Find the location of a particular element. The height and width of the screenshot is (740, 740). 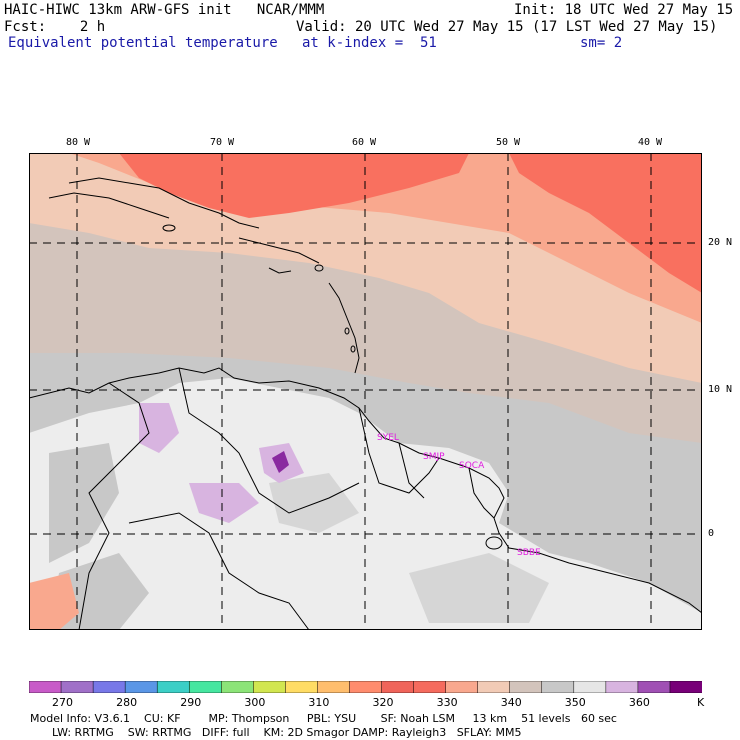

header-init: Init: 18 UTC Wed 27 May 15 is located at coordinates (624, 10).